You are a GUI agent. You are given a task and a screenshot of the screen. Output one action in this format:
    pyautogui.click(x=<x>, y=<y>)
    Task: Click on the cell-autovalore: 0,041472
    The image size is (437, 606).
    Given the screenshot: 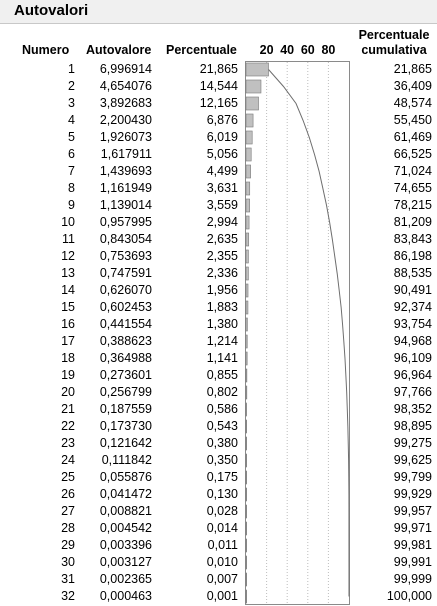 What is the action you would take?
    pyautogui.click(x=125, y=494)
    